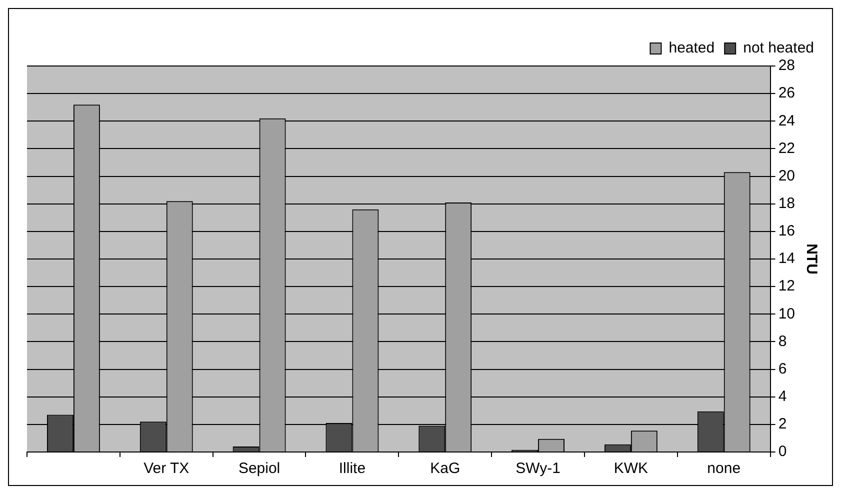 This screenshot has height=494, width=841. I want to click on y-tick-label: 16, so click(787, 231).